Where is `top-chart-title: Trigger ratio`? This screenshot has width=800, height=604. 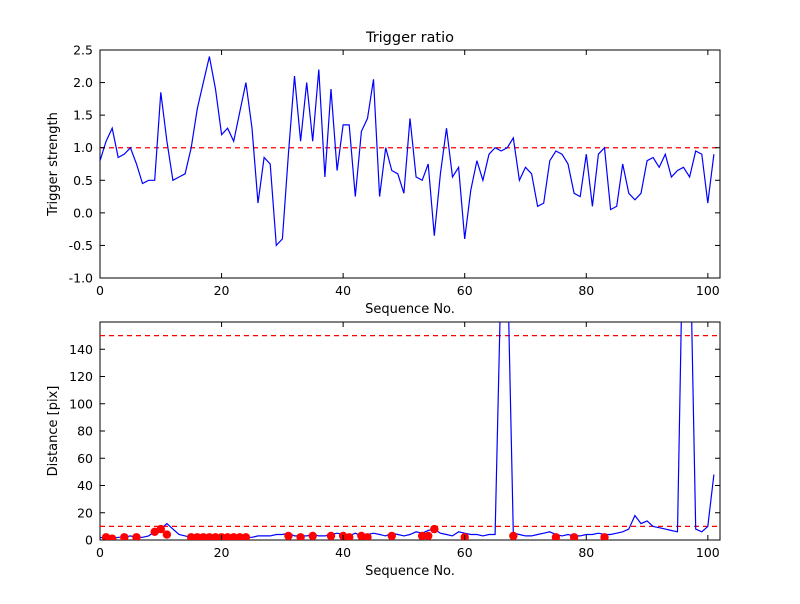
top-chart-title: Trigger ratio is located at coordinates (409, 38).